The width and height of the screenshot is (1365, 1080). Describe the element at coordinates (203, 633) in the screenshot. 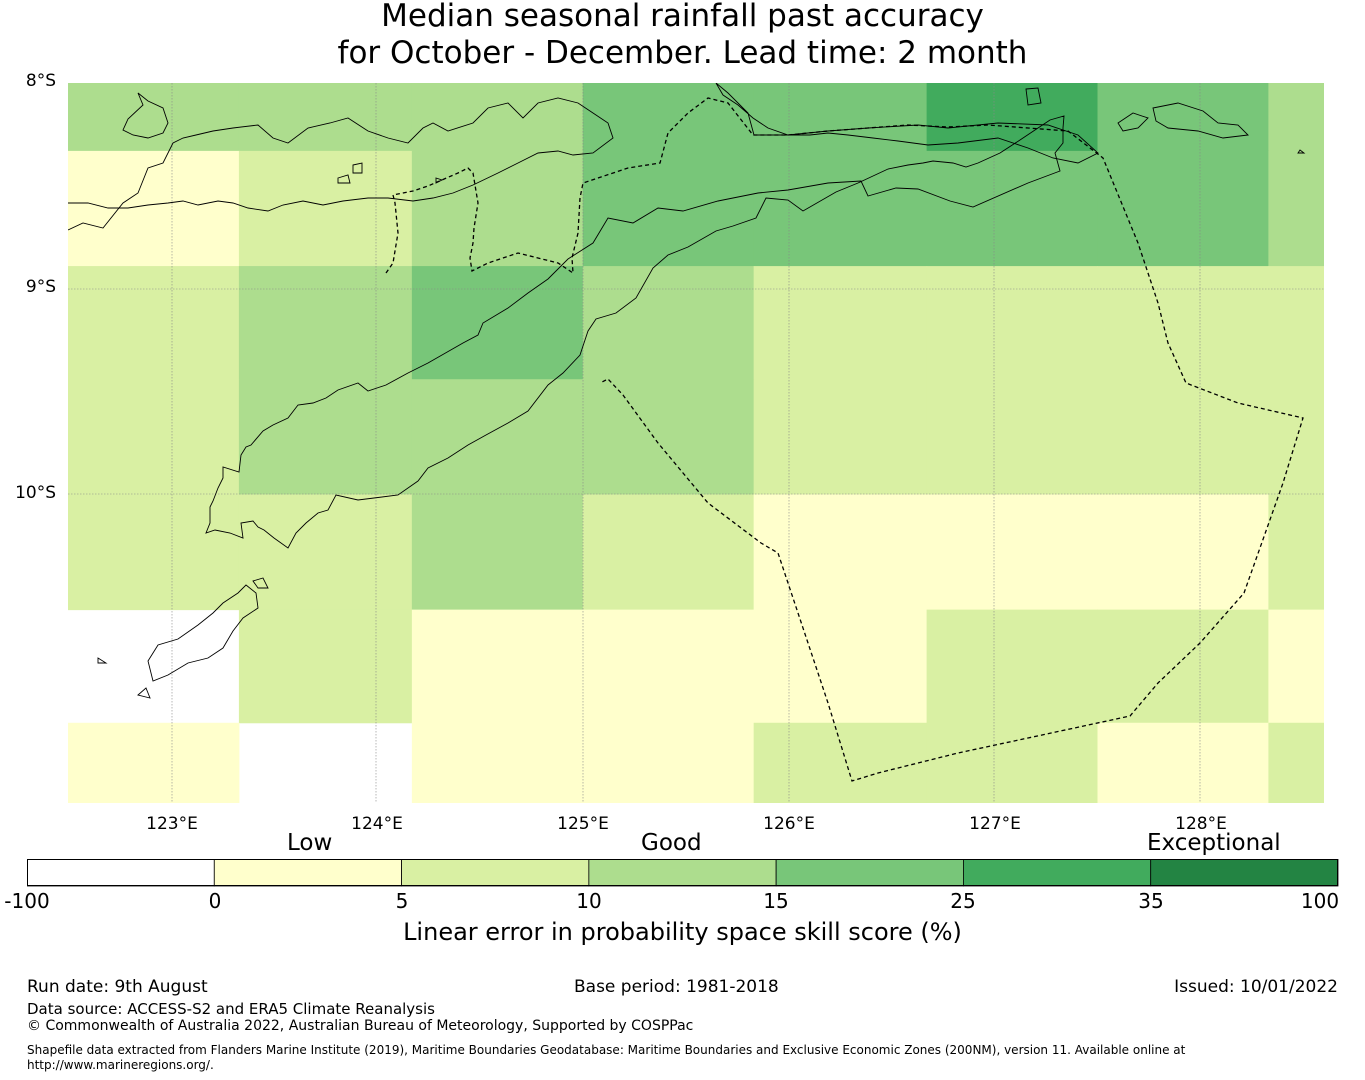

I see `roti-coastline` at that location.